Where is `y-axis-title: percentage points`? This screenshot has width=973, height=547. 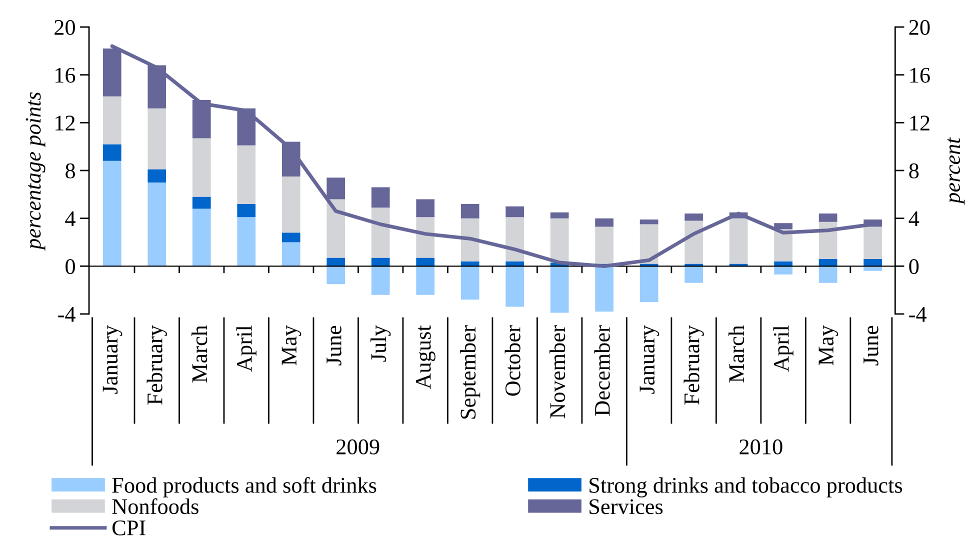
y-axis-title: percentage points is located at coordinates (36, 171).